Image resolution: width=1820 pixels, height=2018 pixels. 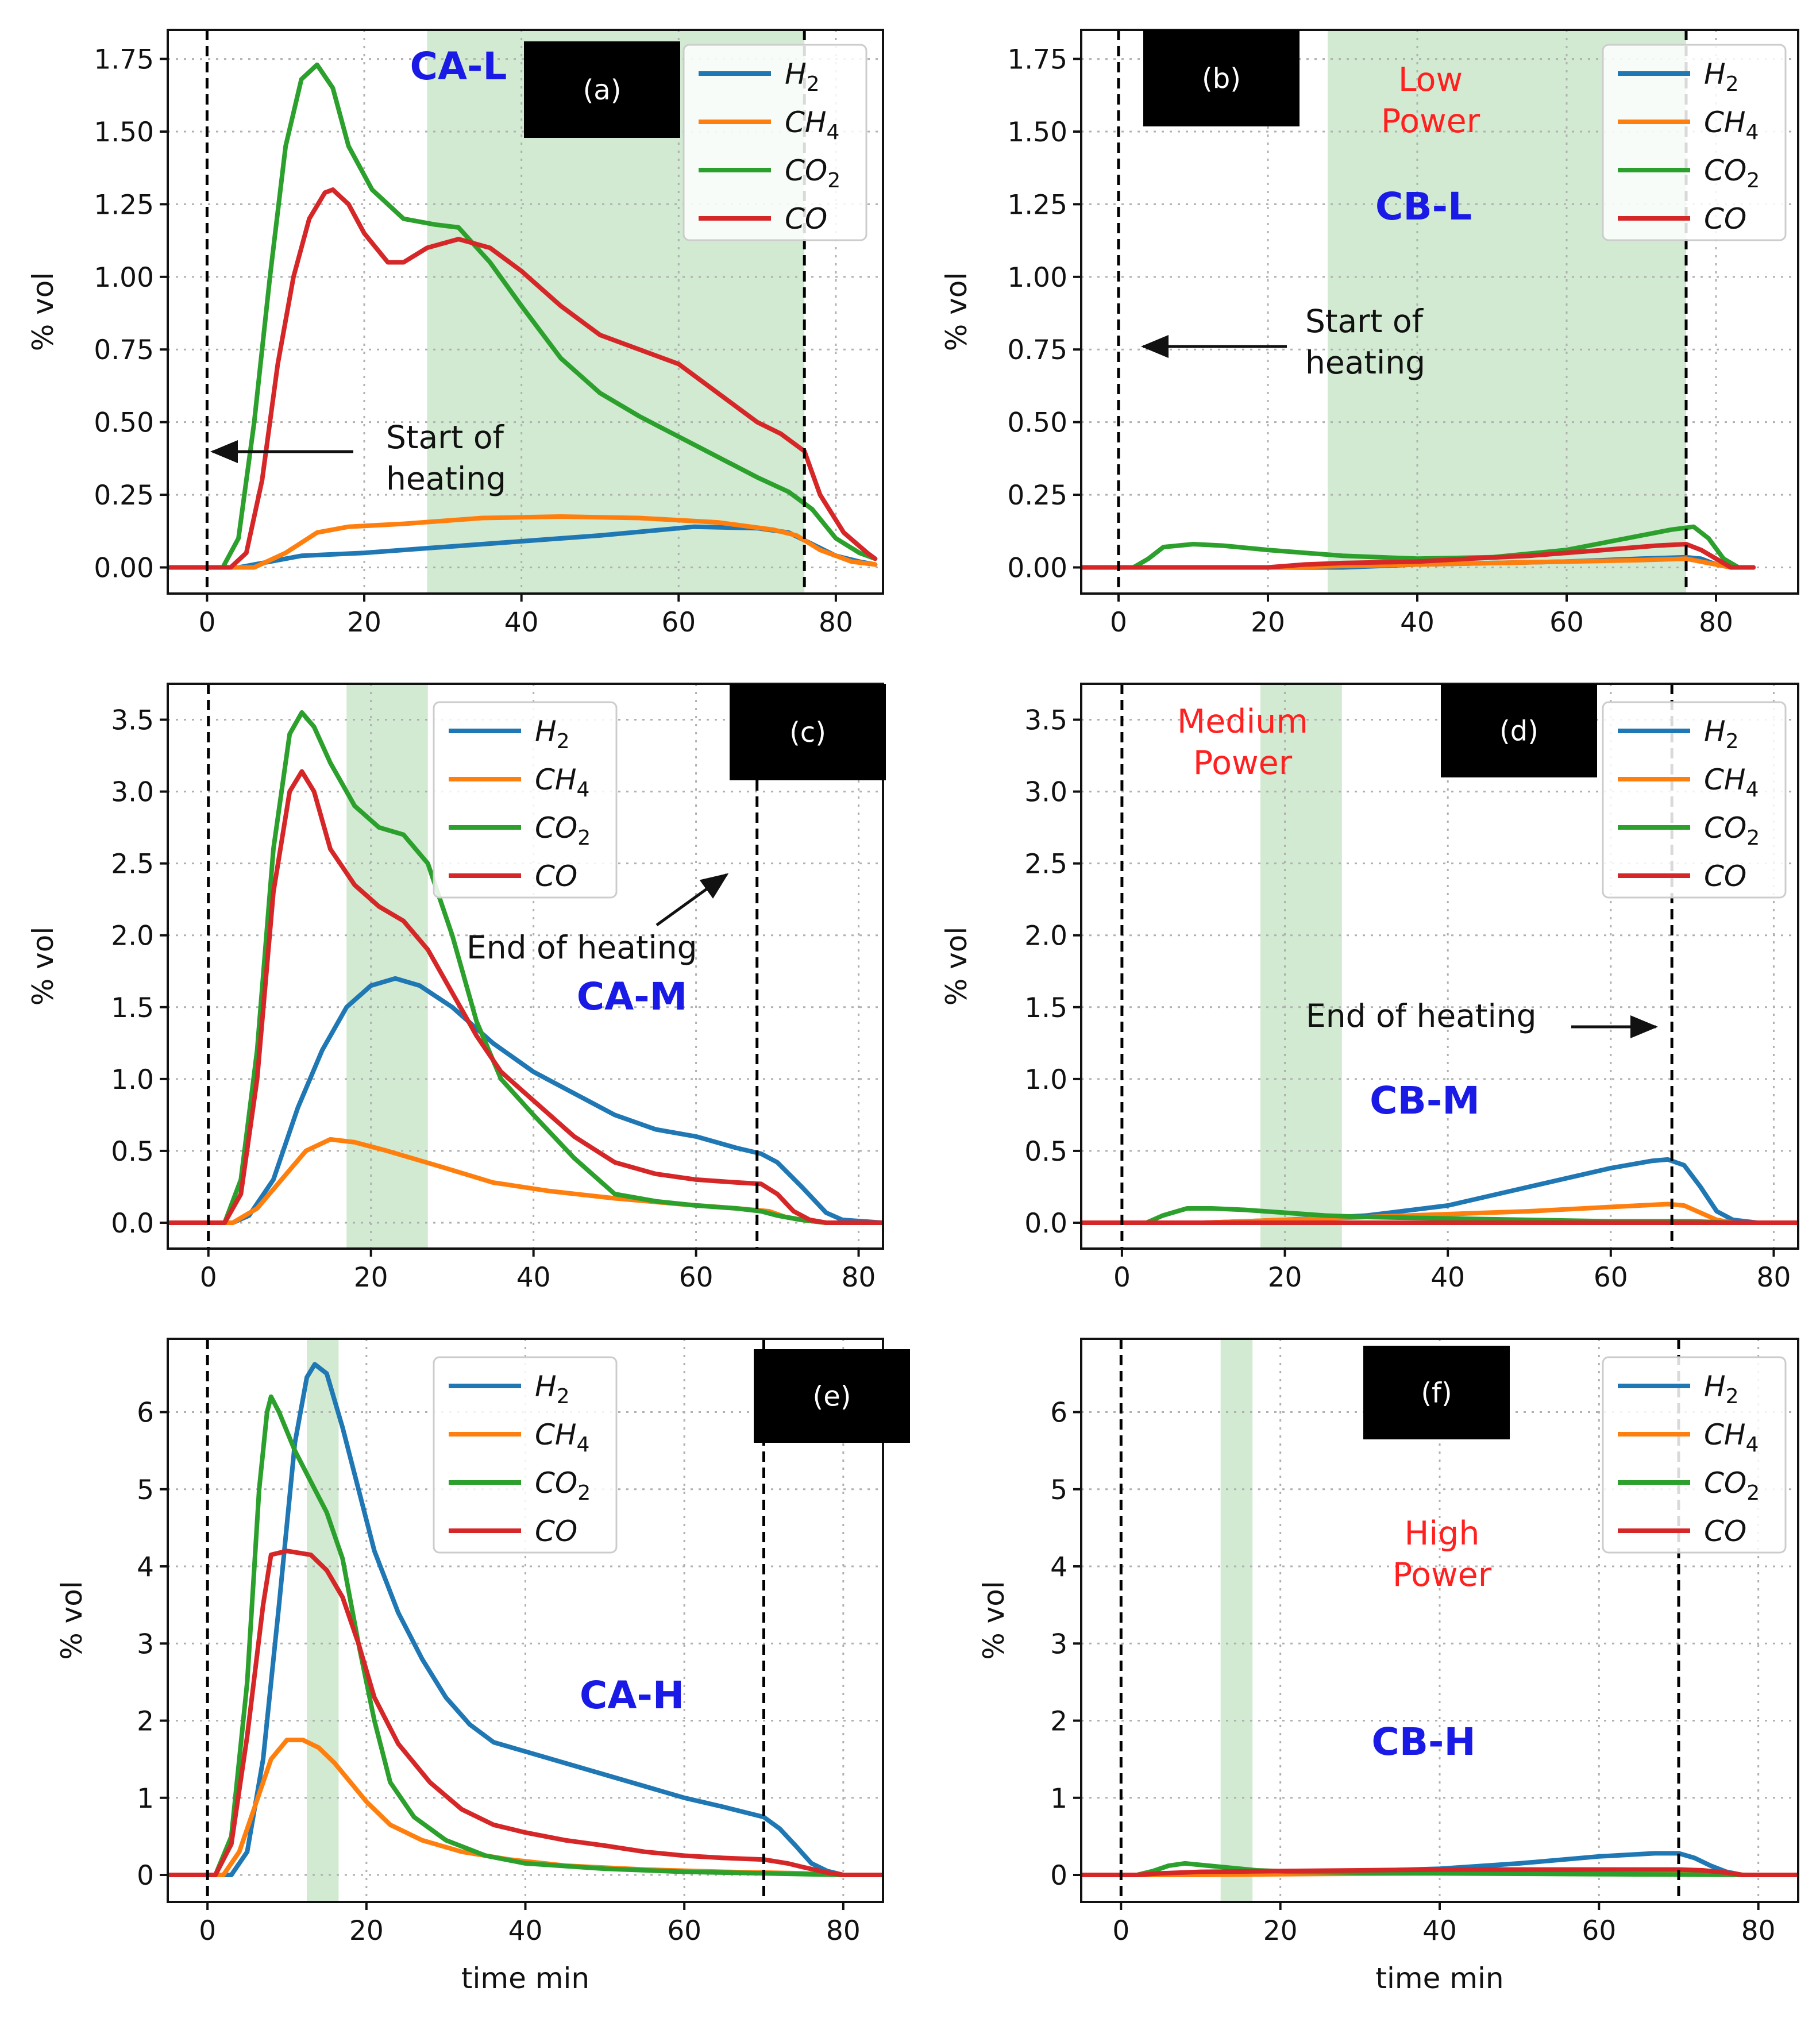 I want to click on y-tick-label: 0.5, so click(x=132, y=1152).